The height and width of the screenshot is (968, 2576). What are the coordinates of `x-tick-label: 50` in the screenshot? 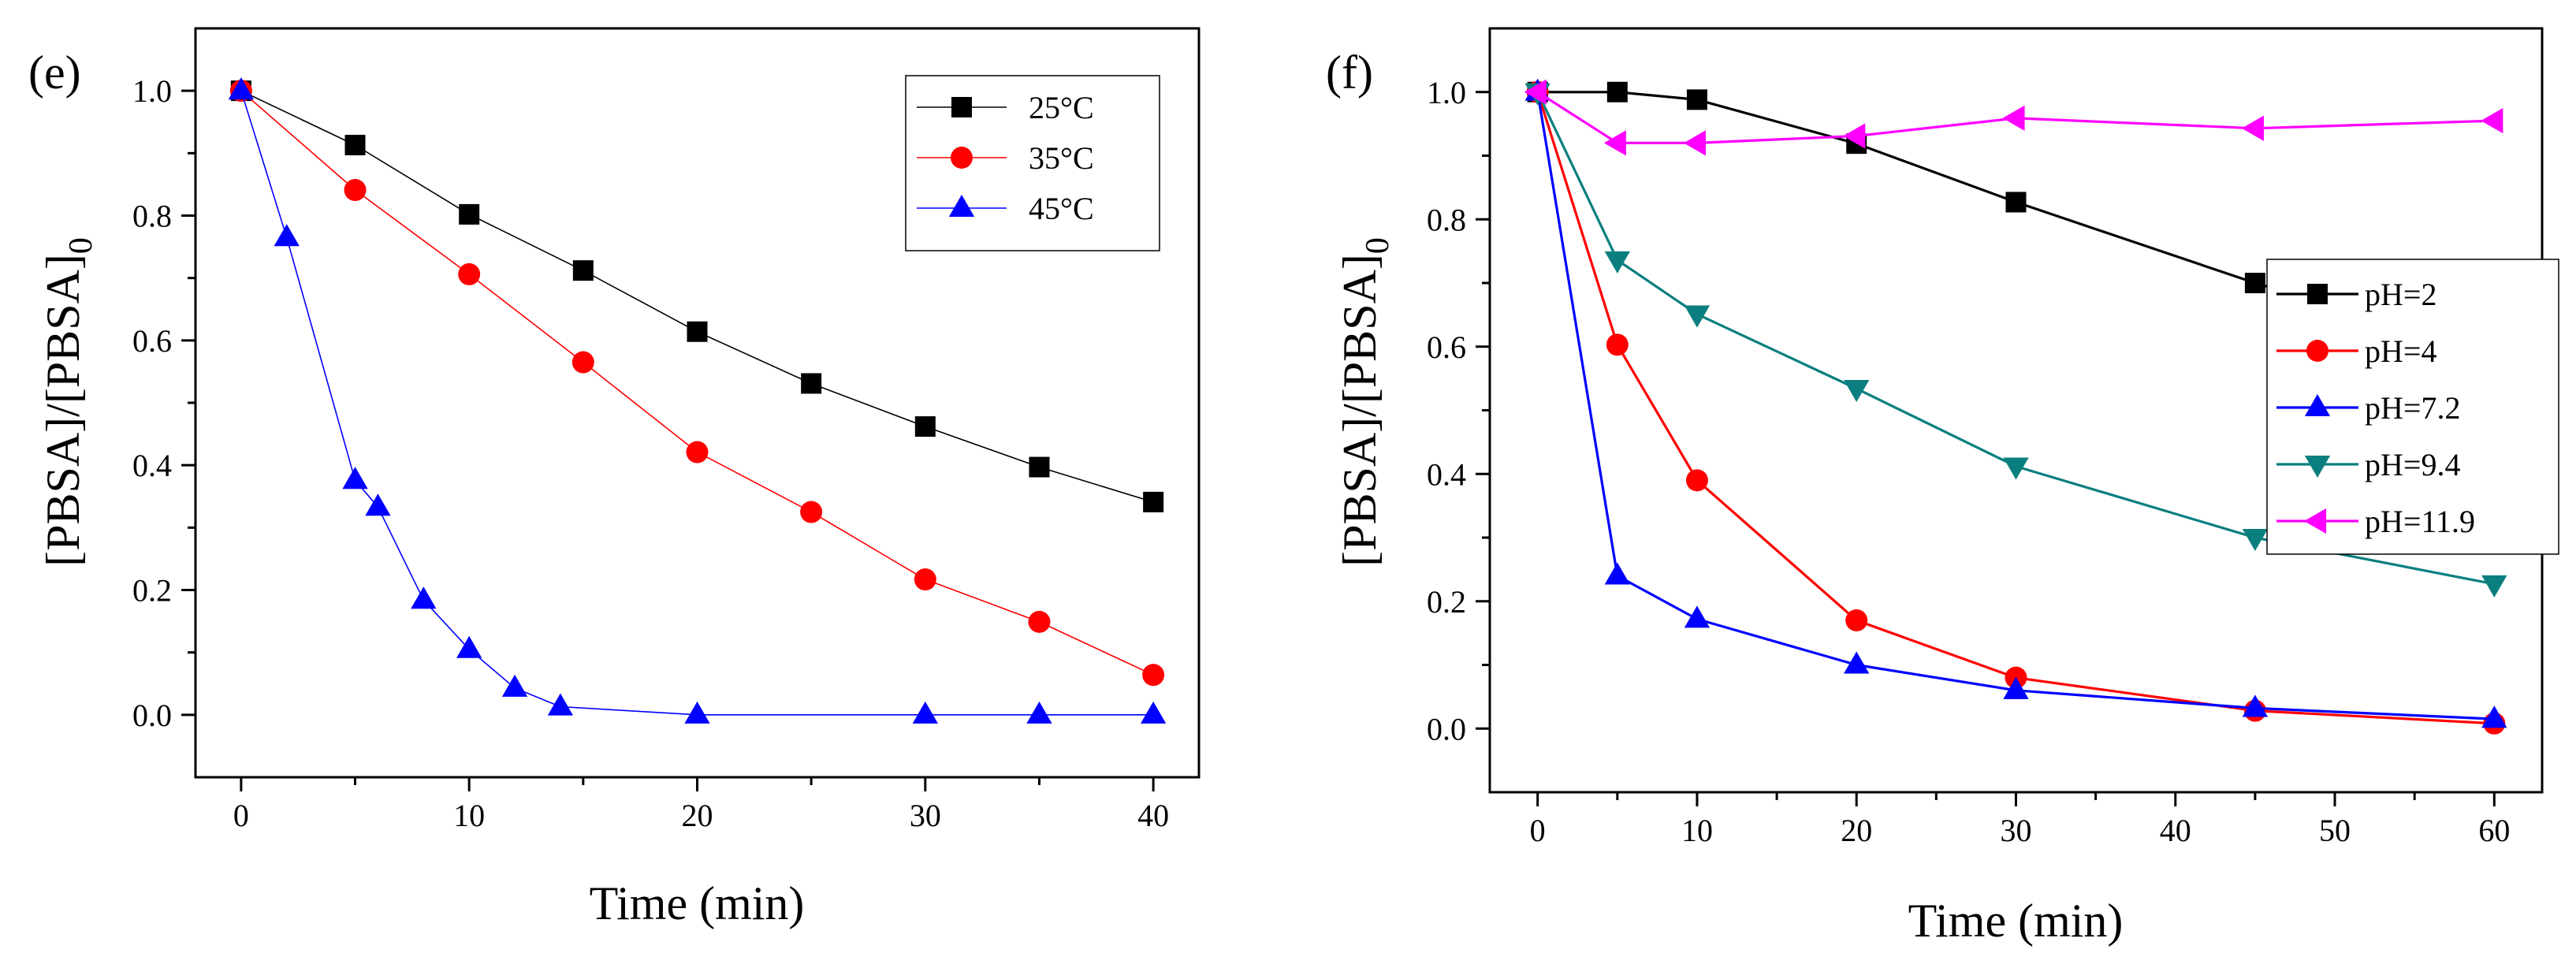 It's located at (2335, 831).